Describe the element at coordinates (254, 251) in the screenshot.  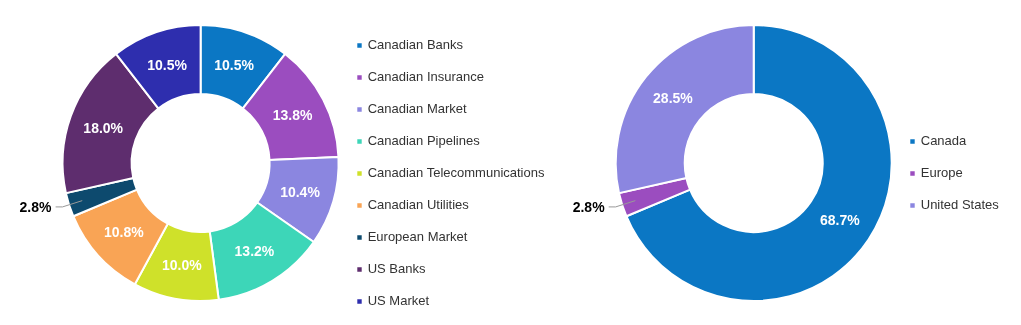
I see `data-label: 13.2%` at that location.